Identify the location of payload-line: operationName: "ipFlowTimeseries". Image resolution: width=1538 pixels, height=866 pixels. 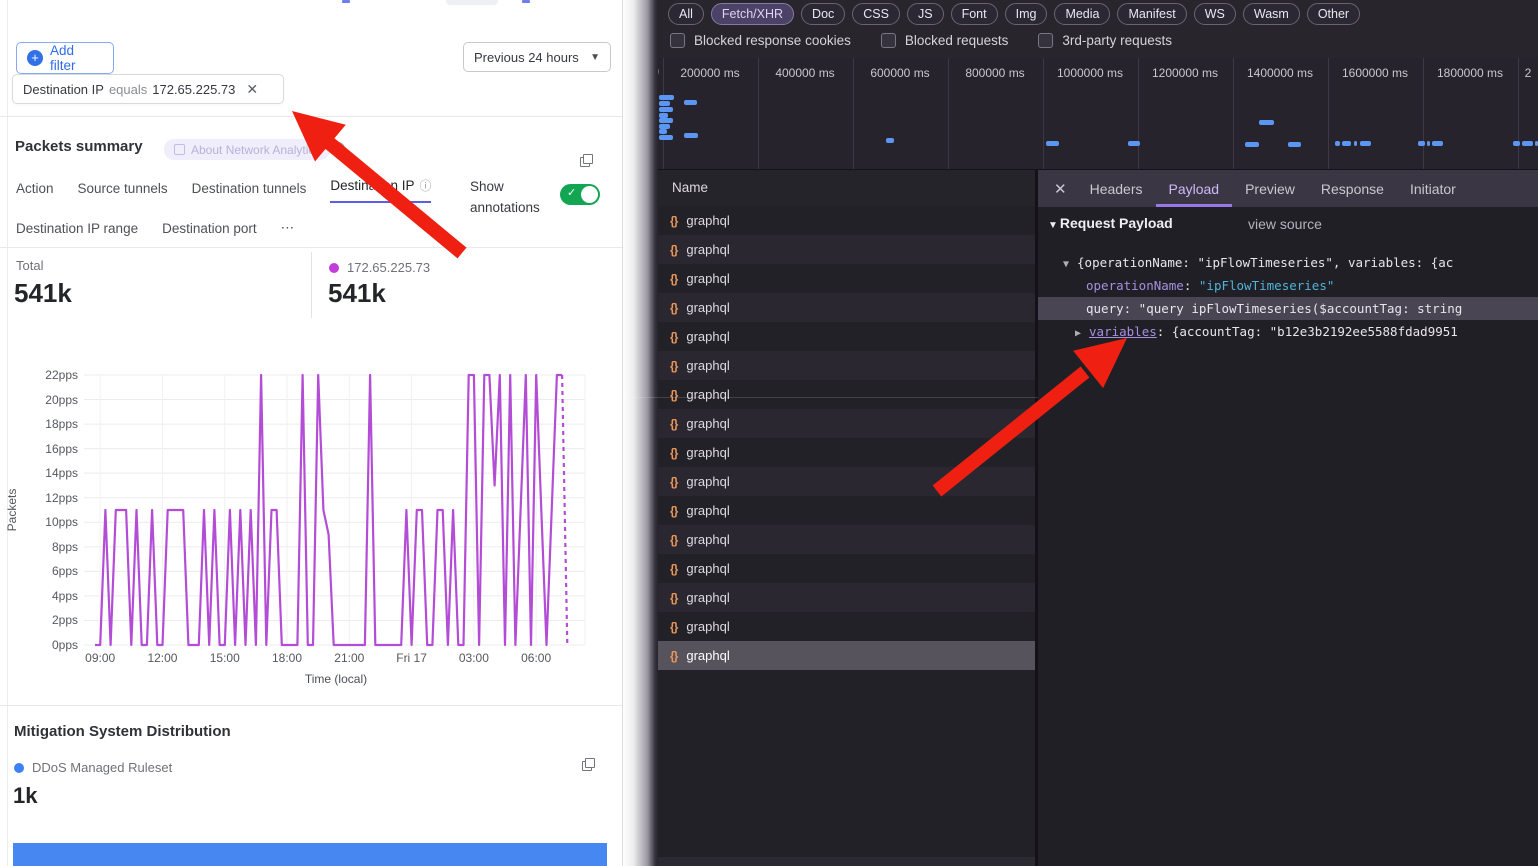
(1210, 285).